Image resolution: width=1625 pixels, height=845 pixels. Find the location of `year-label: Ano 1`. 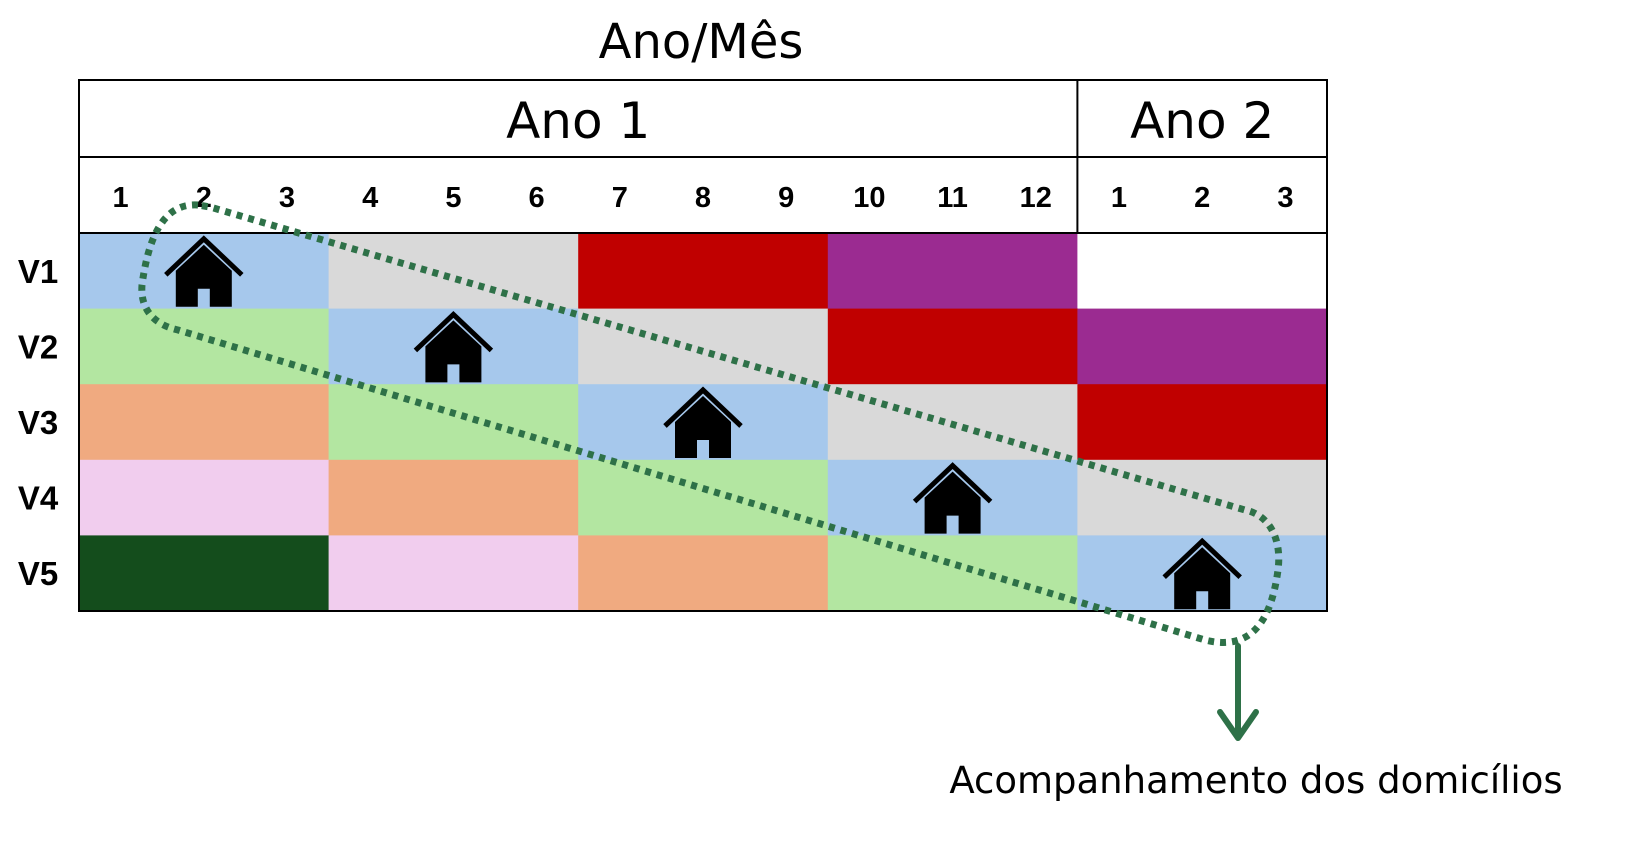

year-label: Ano 1 is located at coordinates (578, 121).